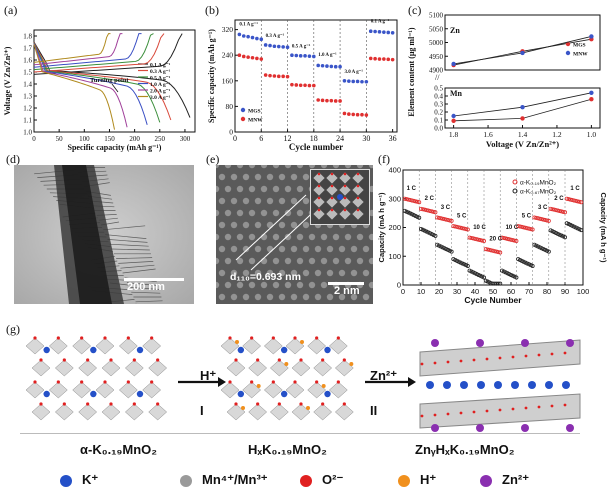 The width and height of the screenshot is (615, 497). Describe the element at coordinates (237, 342) in the screenshot. I see `h-ion` at that location.